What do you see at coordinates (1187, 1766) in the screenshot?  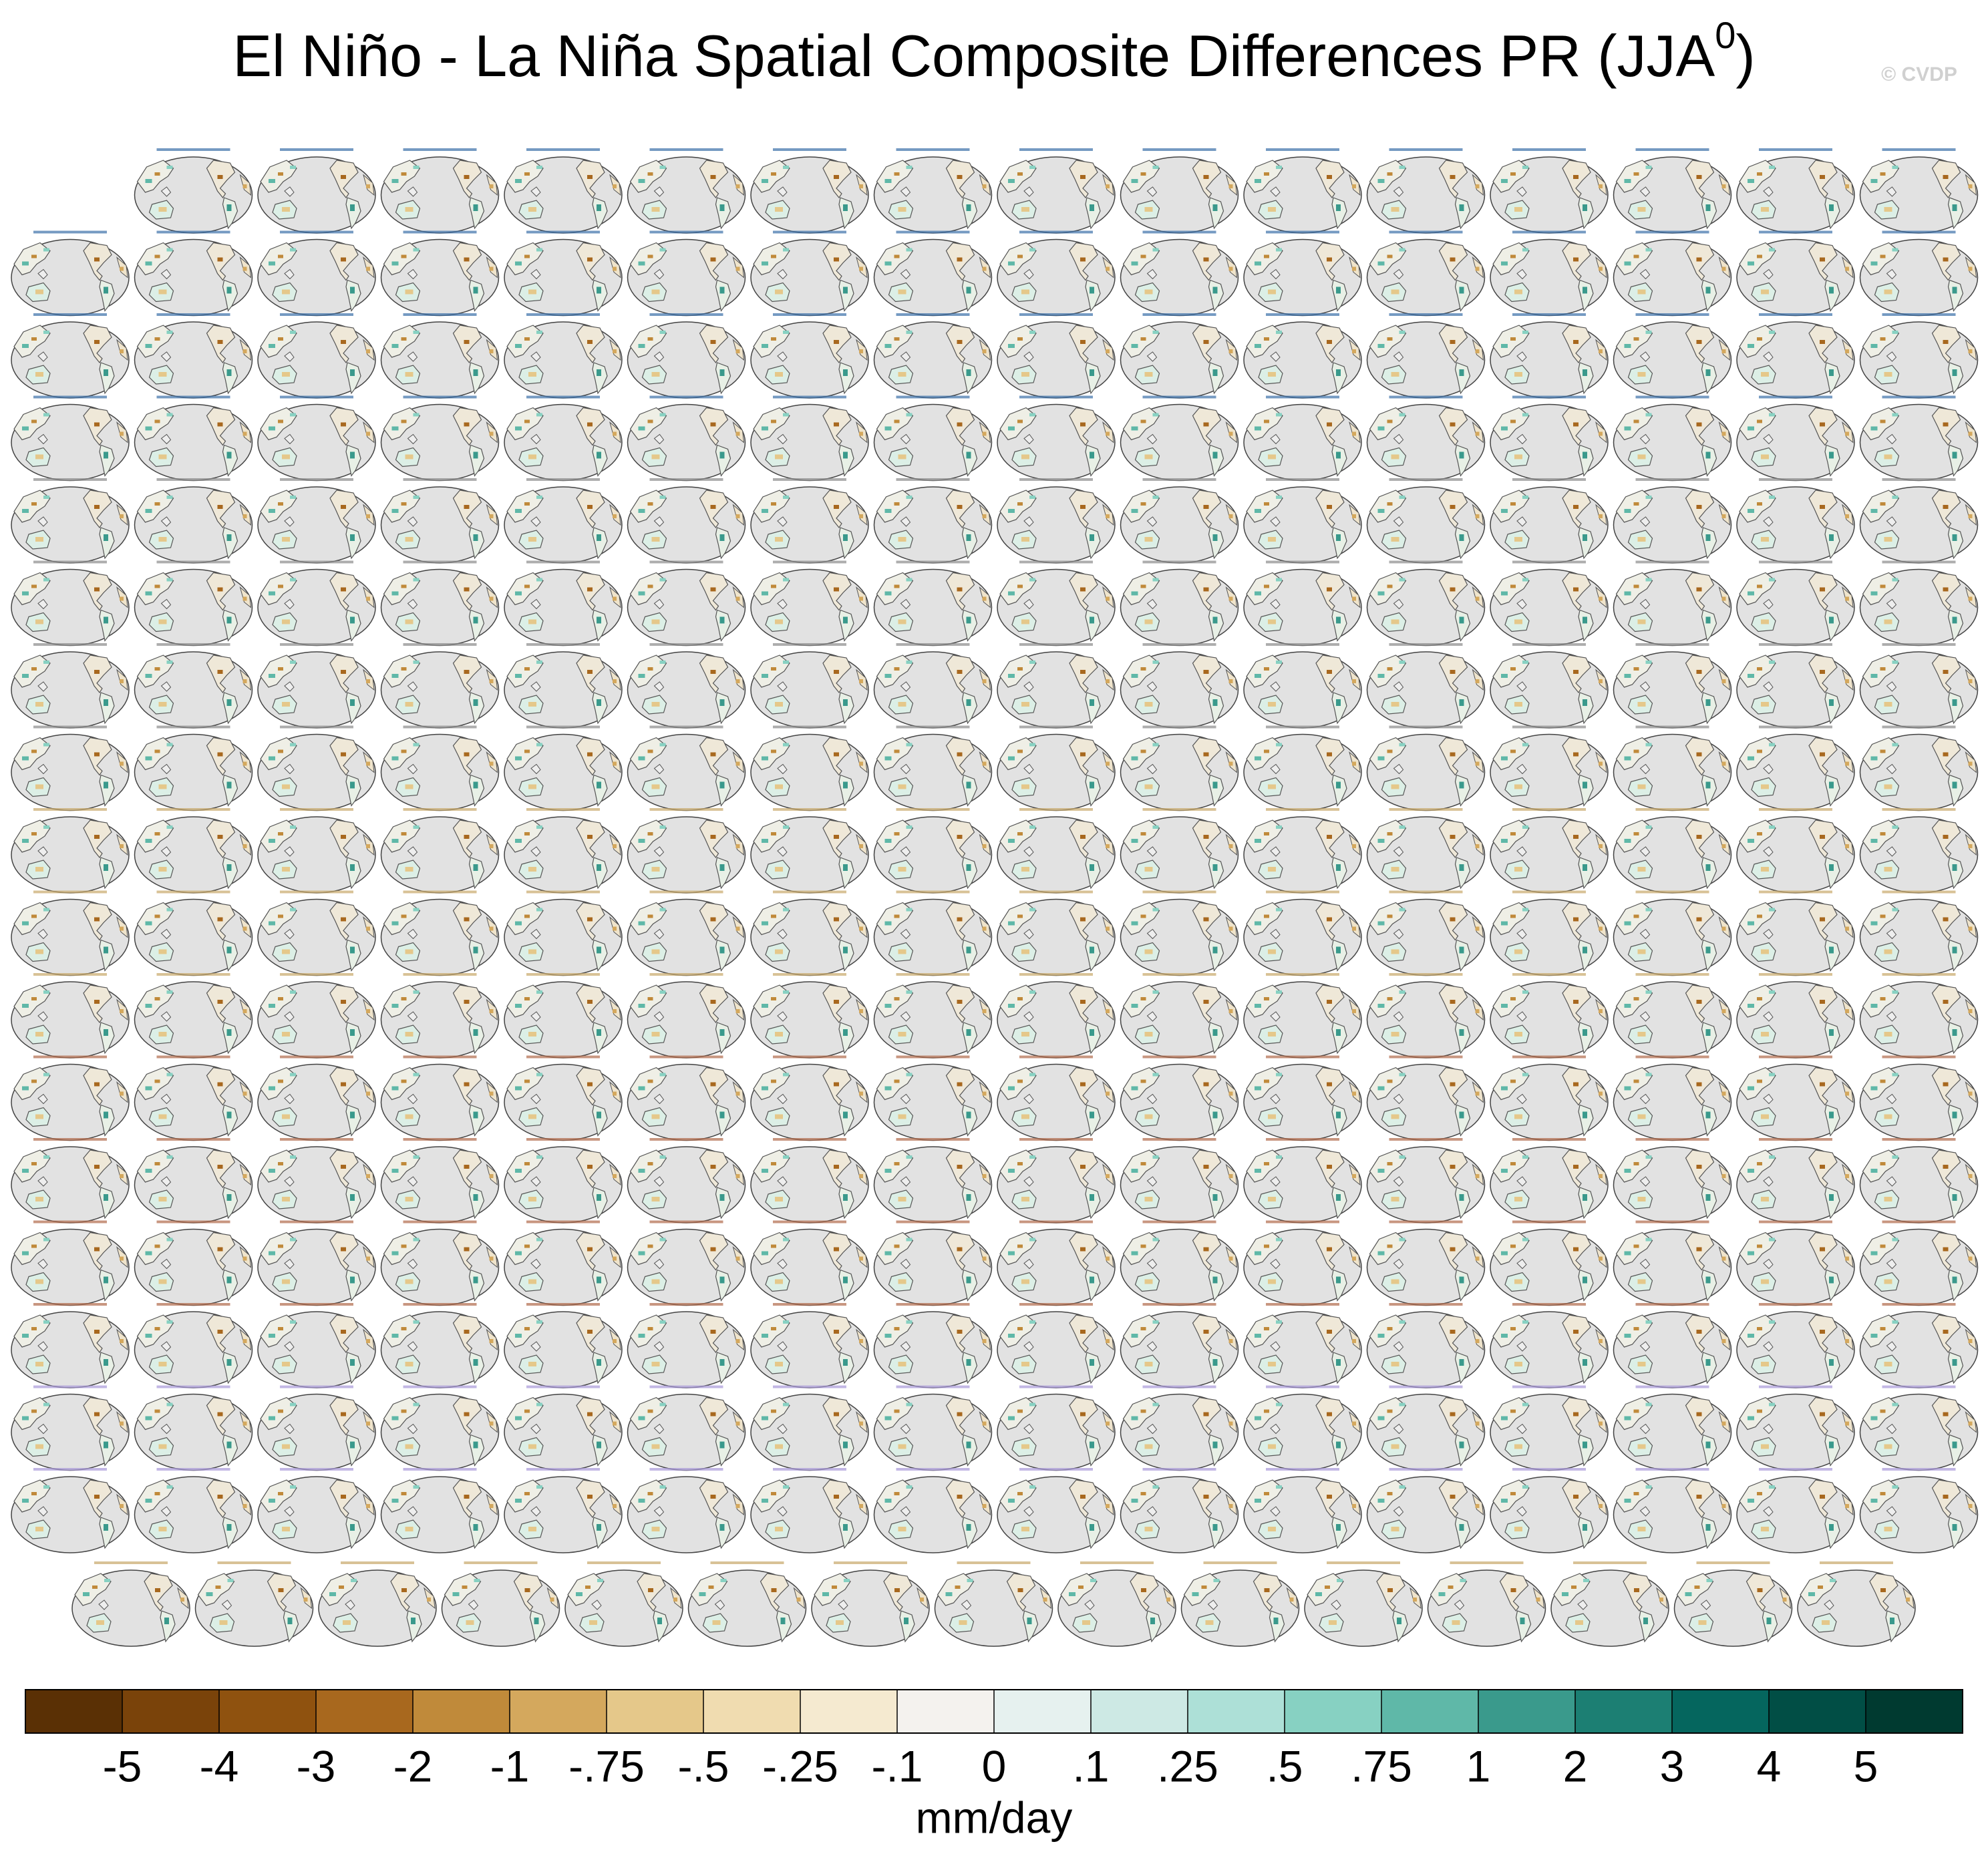 I see `colorbar-tick-label: .25` at bounding box center [1187, 1766].